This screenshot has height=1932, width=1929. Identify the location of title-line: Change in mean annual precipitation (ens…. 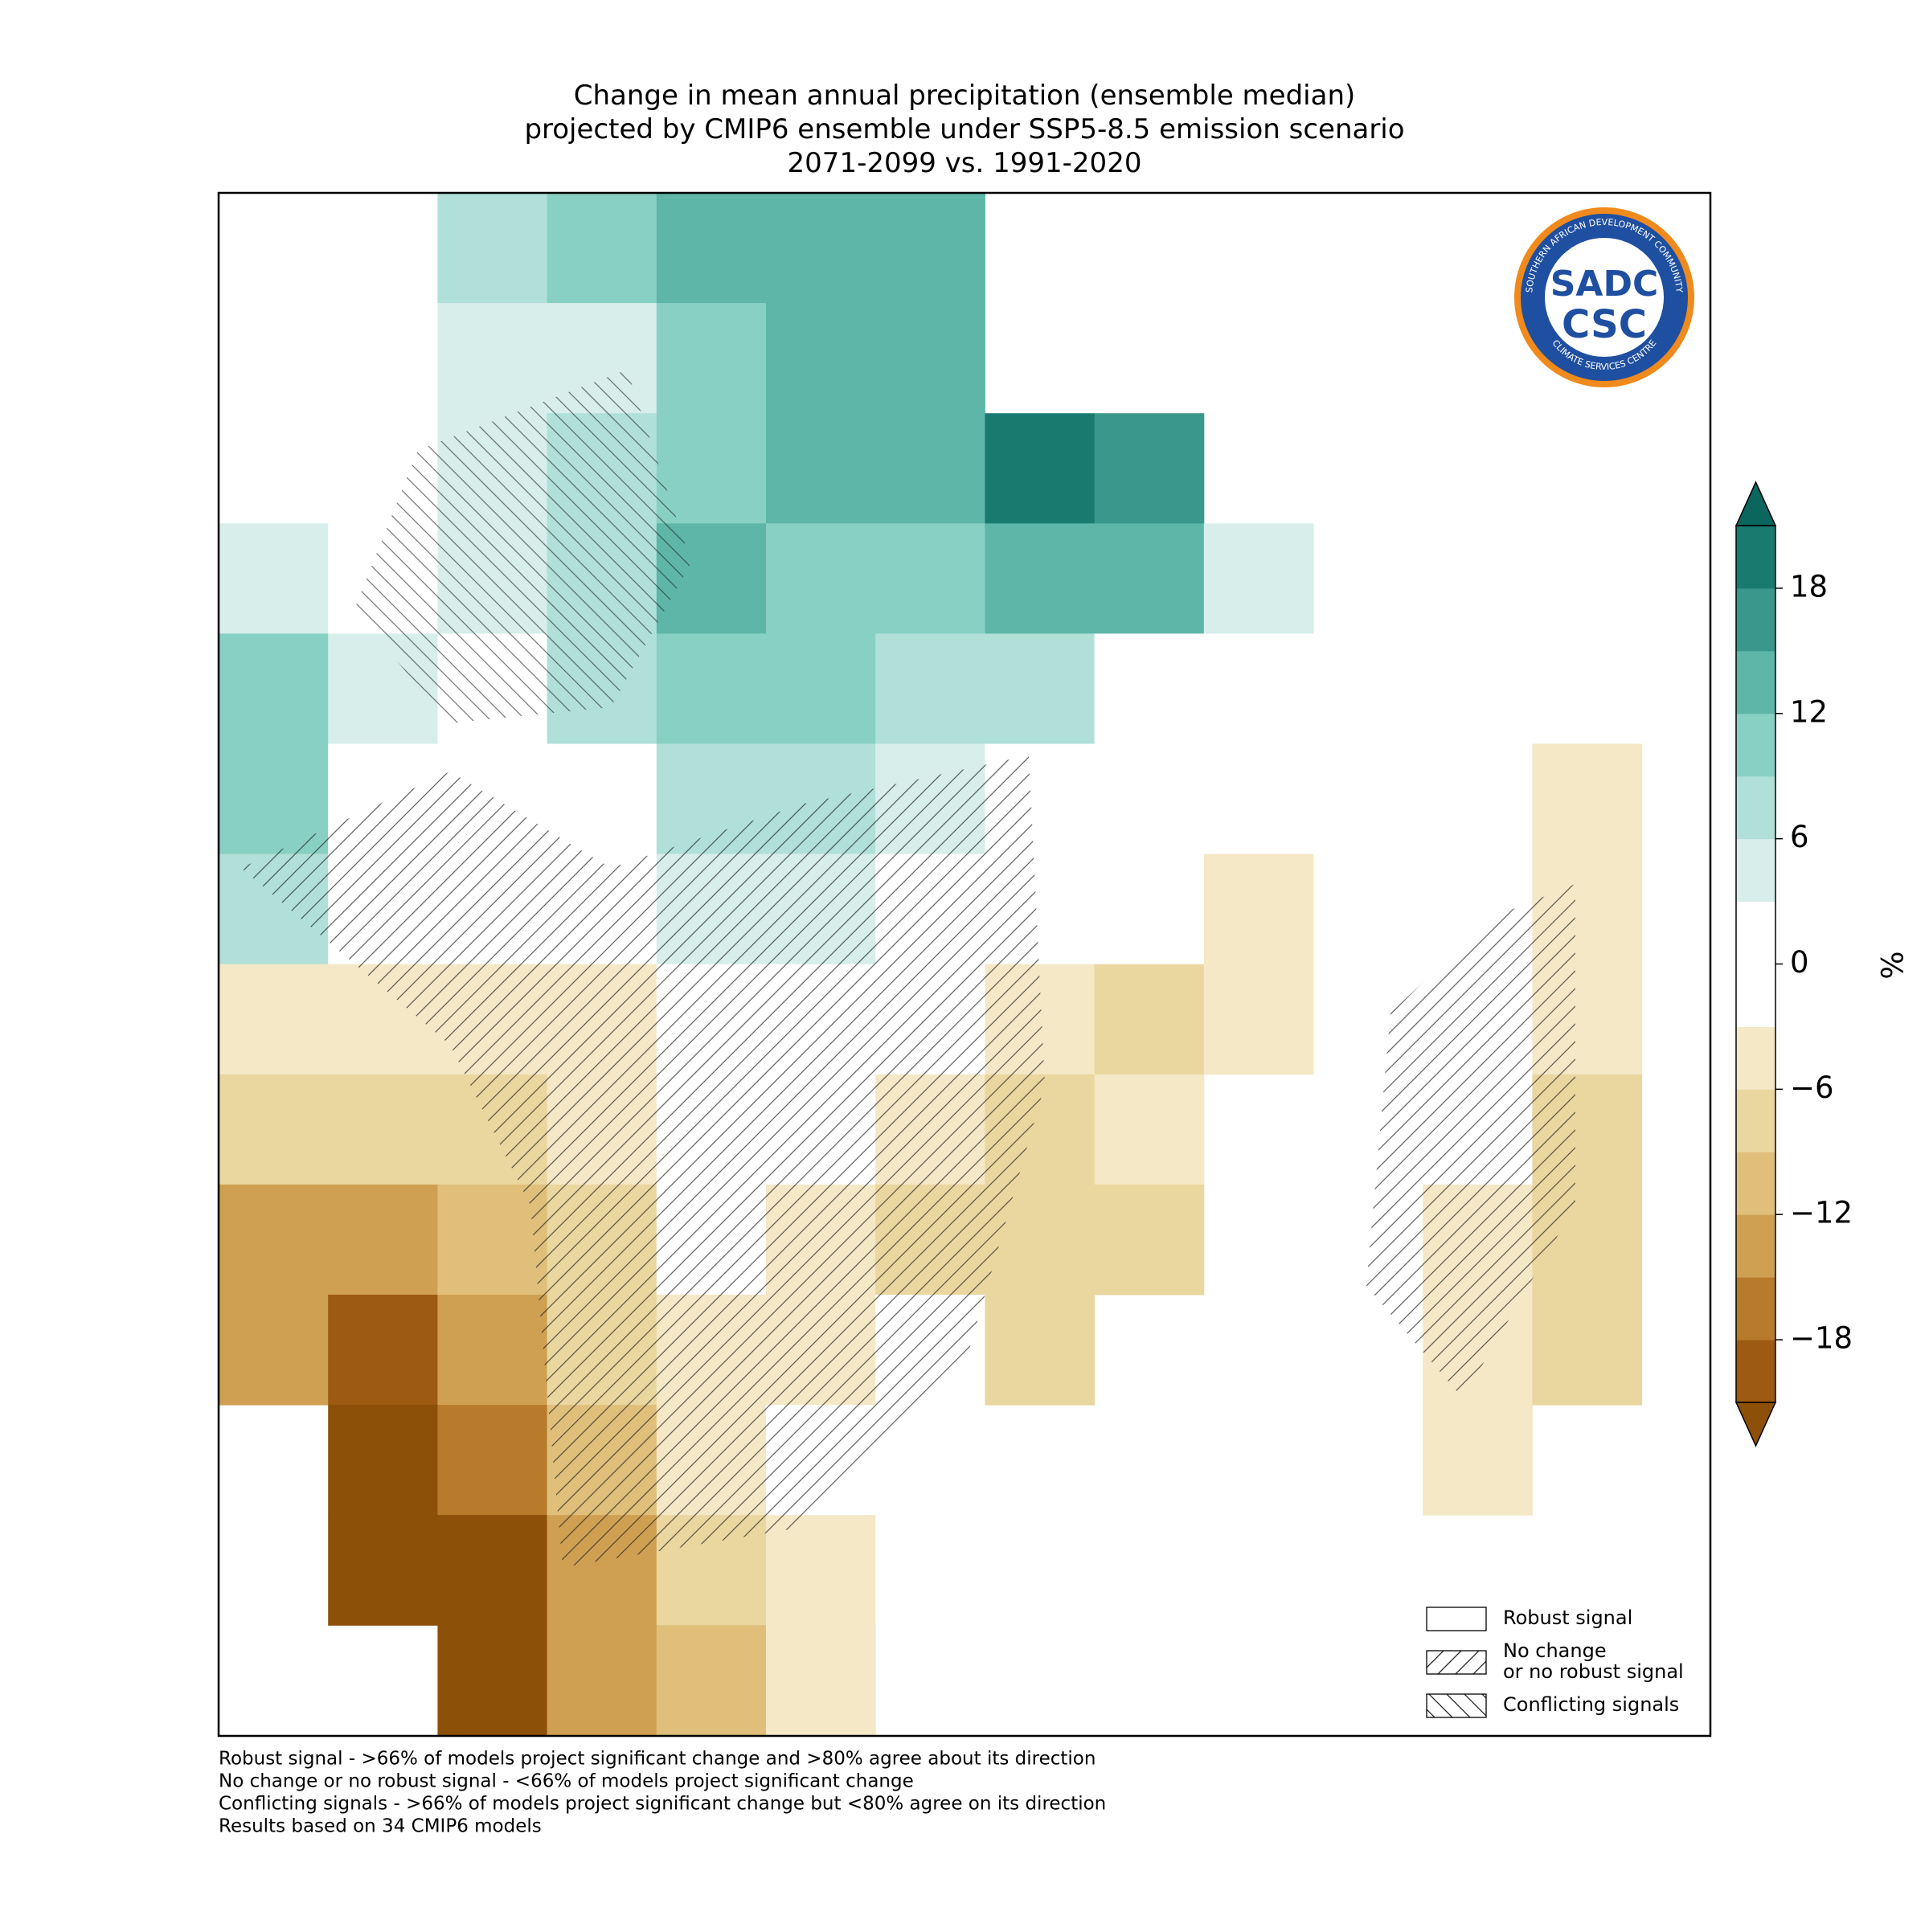
(965, 96).